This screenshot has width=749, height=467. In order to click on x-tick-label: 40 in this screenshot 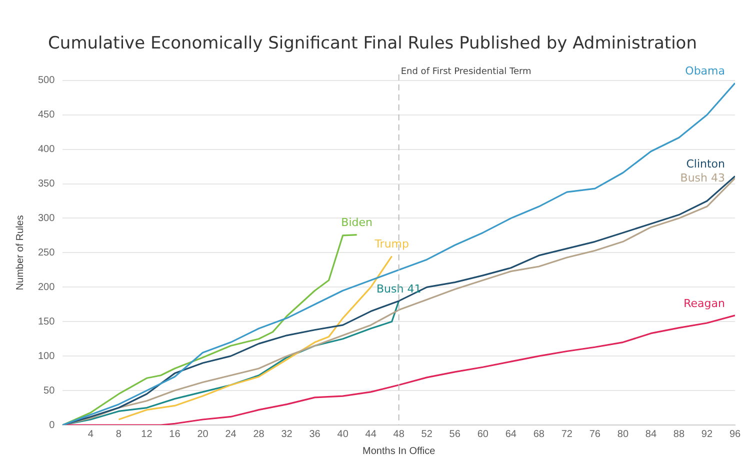, I will do `click(343, 434)`.